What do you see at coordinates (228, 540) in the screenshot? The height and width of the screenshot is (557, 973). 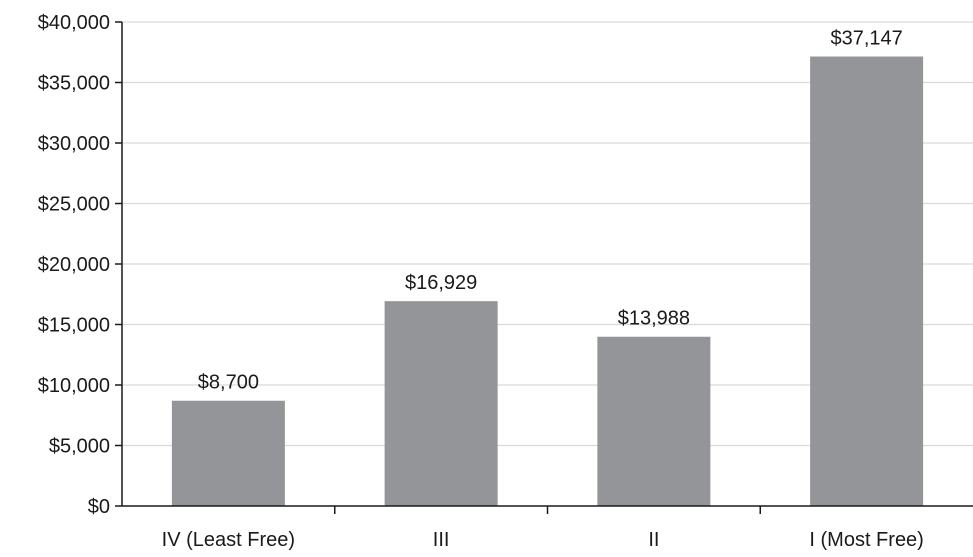 I see `x-tick-label: IV (Least Free)` at bounding box center [228, 540].